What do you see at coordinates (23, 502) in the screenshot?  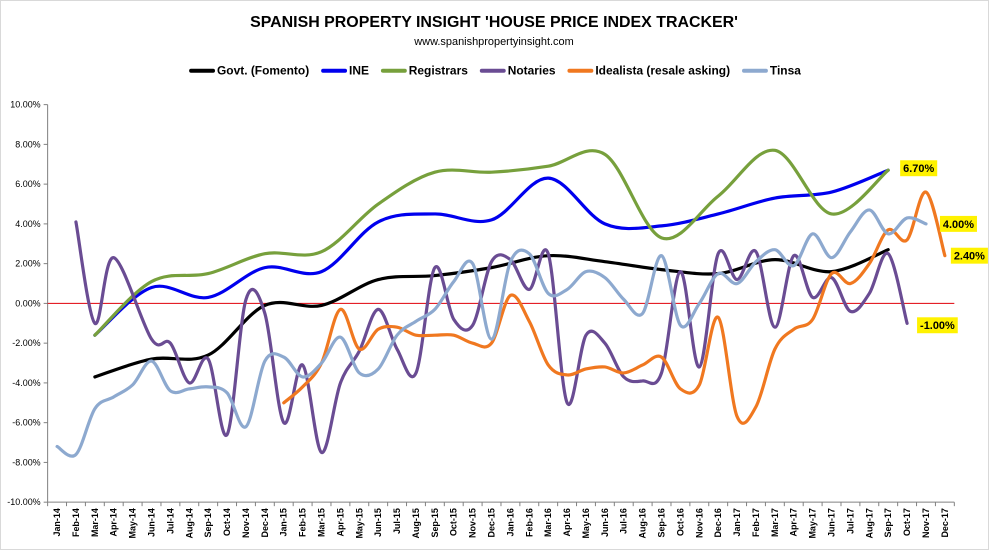 I see `y-tick-label: -10.00%` at bounding box center [23, 502].